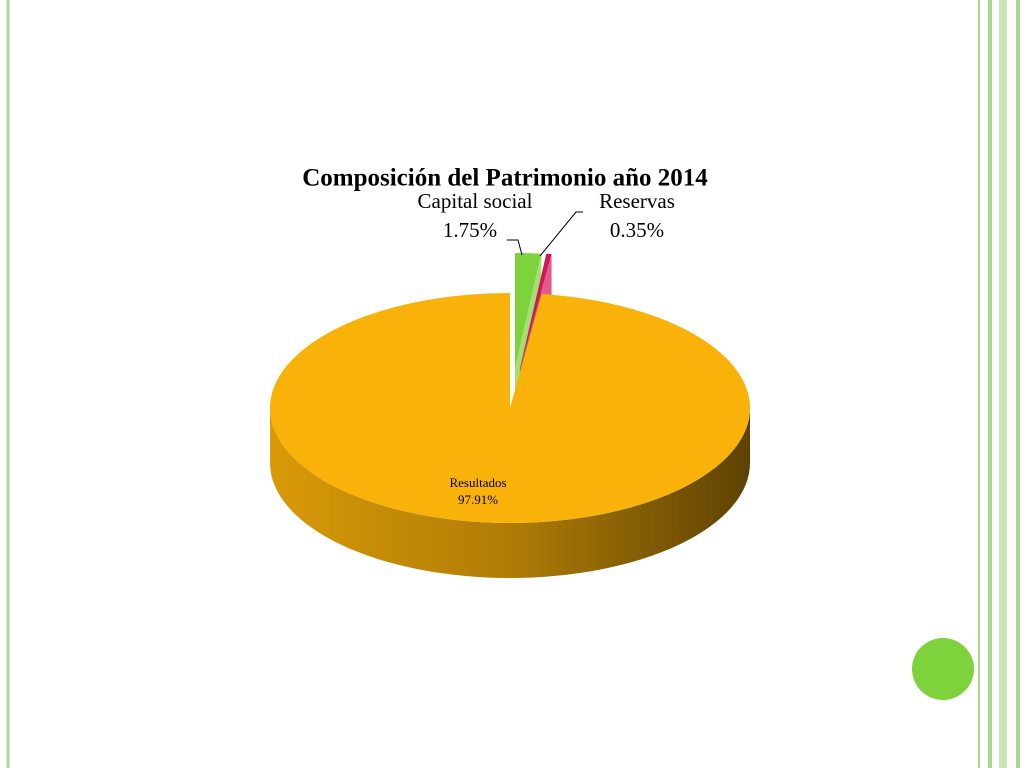 The width and height of the screenshot is (1024, 768). What do you see at coordinates (637, 201) in the screenshot?
I see `slice-label: Reservas` at bounding box center [637, 201].